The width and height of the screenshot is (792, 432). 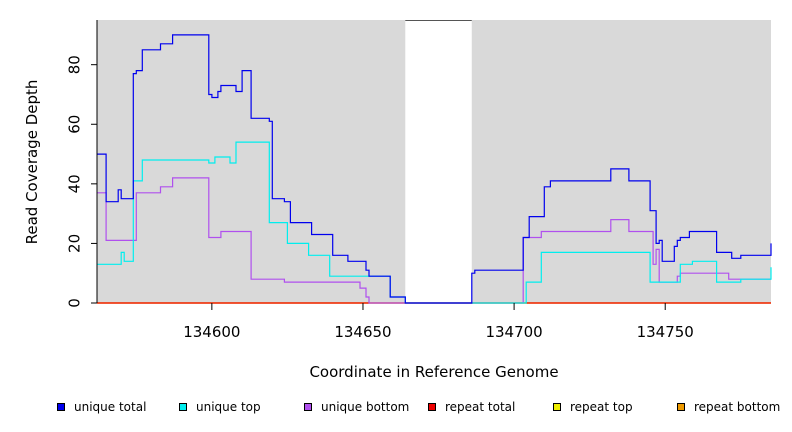 I want to click on y-tick-label: 40, so click(x=74, y=183).